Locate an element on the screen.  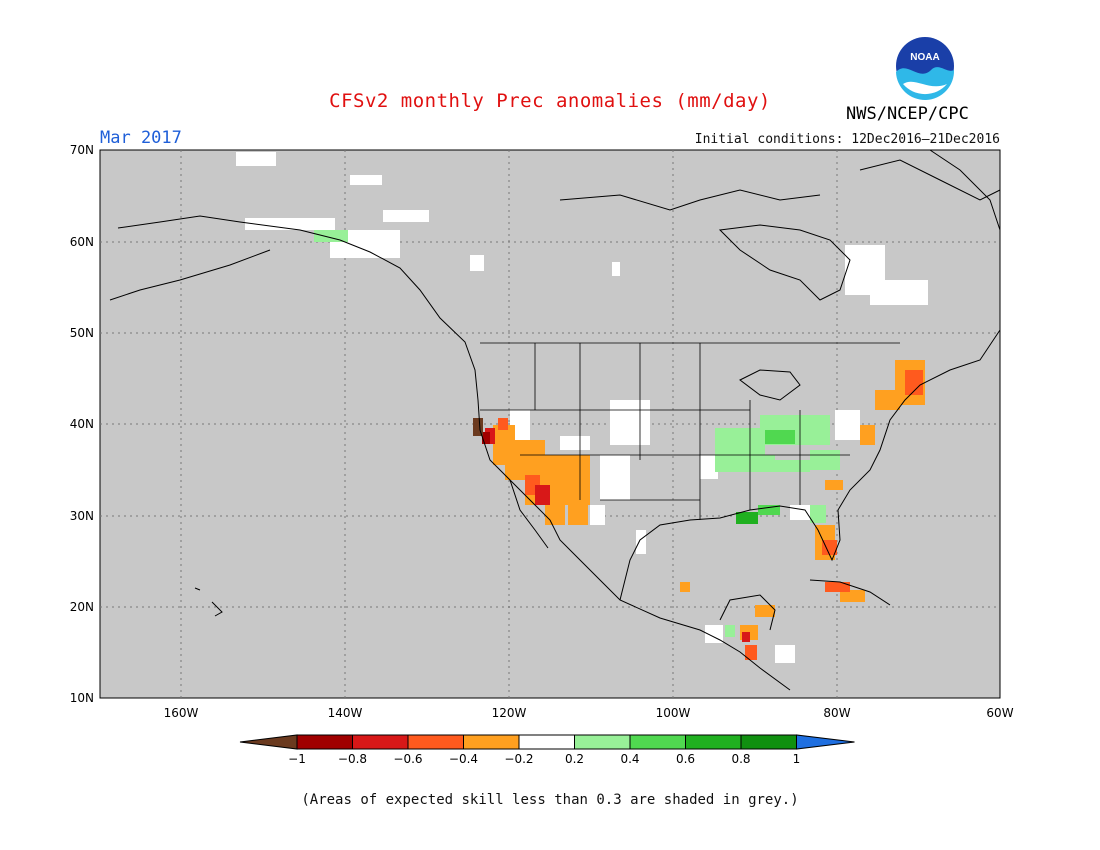
initial-conditions: Initial conditions: 12Dec2016–21Dec2016 is located at coordinates (847, 139).